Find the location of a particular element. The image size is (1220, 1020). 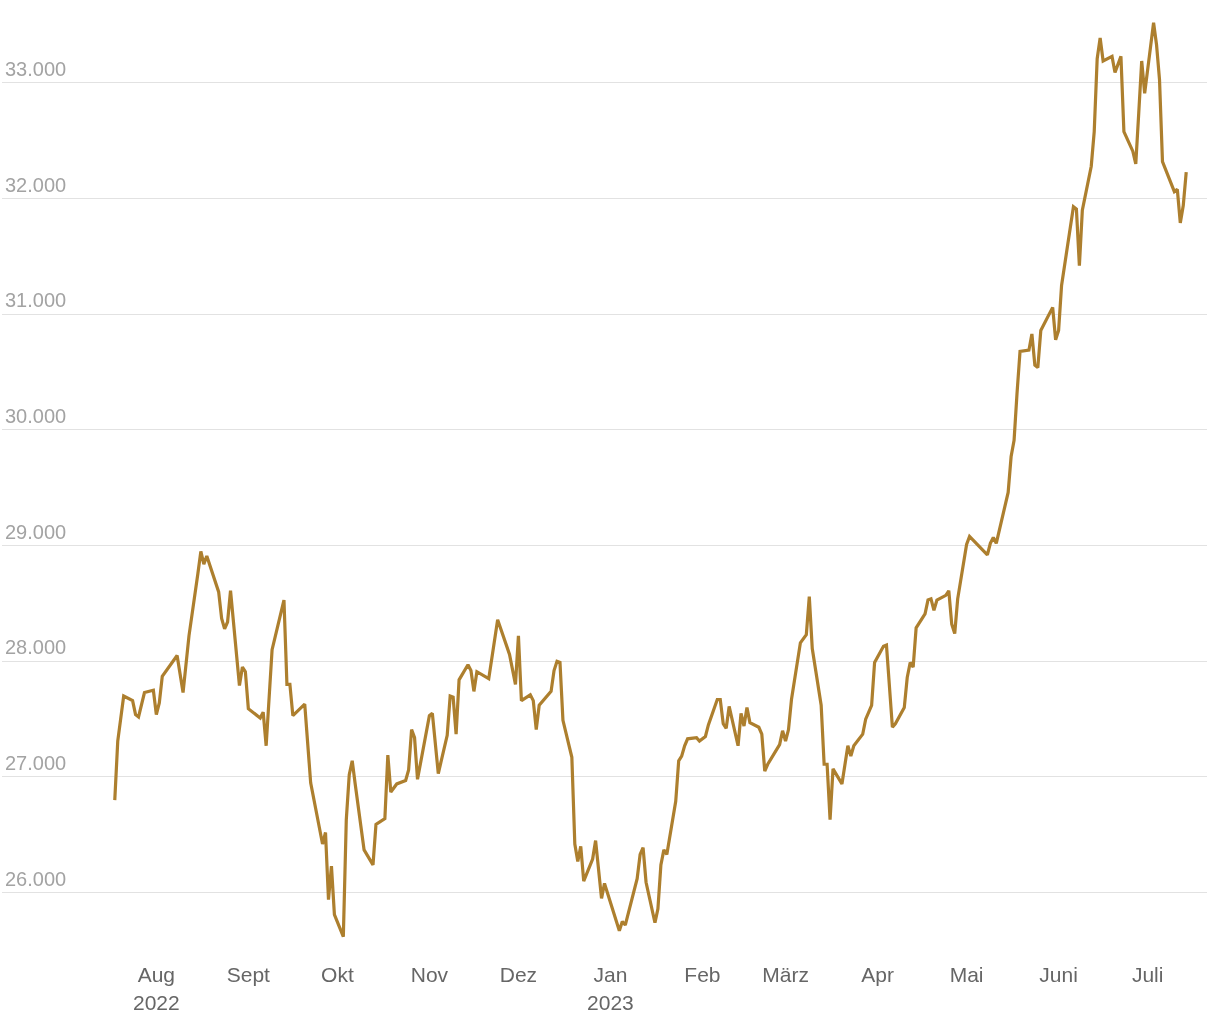

x-tick-label: Apr is located at coordinates (877, 975).